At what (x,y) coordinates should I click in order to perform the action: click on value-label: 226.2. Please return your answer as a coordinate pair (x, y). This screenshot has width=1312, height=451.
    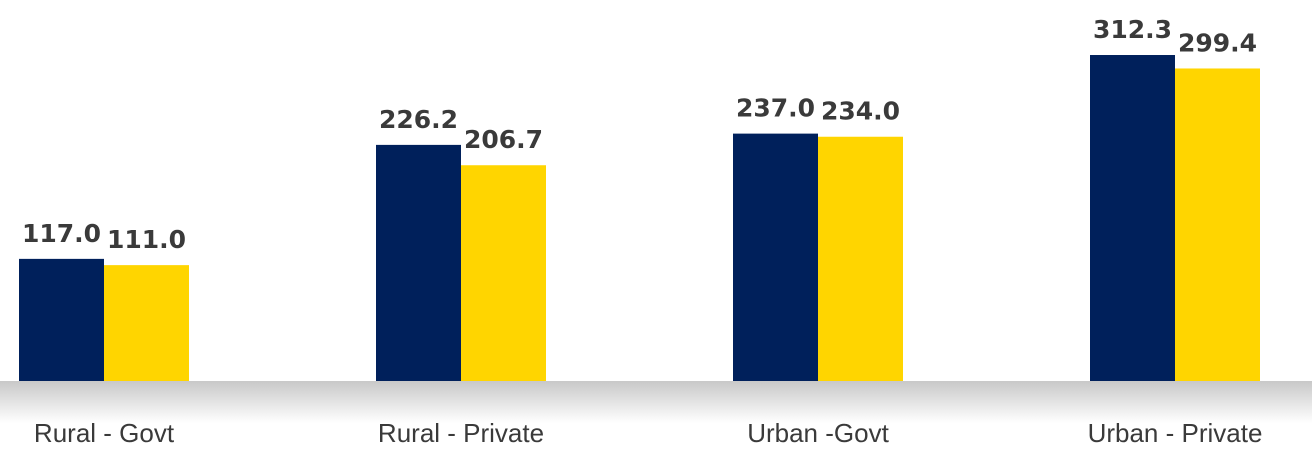
    Looking at the image, I should click on (418, 119).